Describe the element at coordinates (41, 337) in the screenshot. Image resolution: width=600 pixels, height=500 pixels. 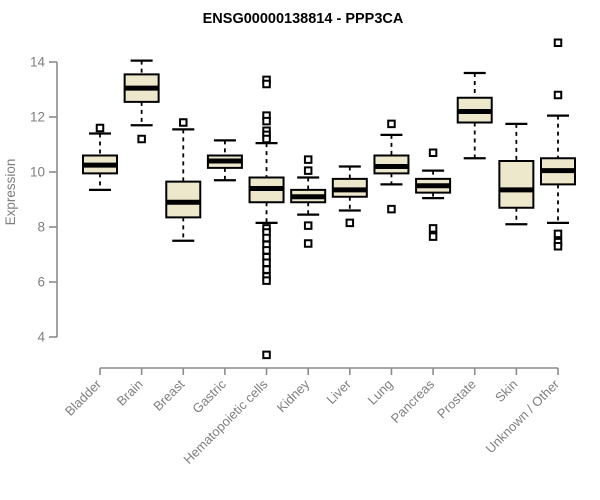
I see `y-axis-tick-label: 4` at that location.